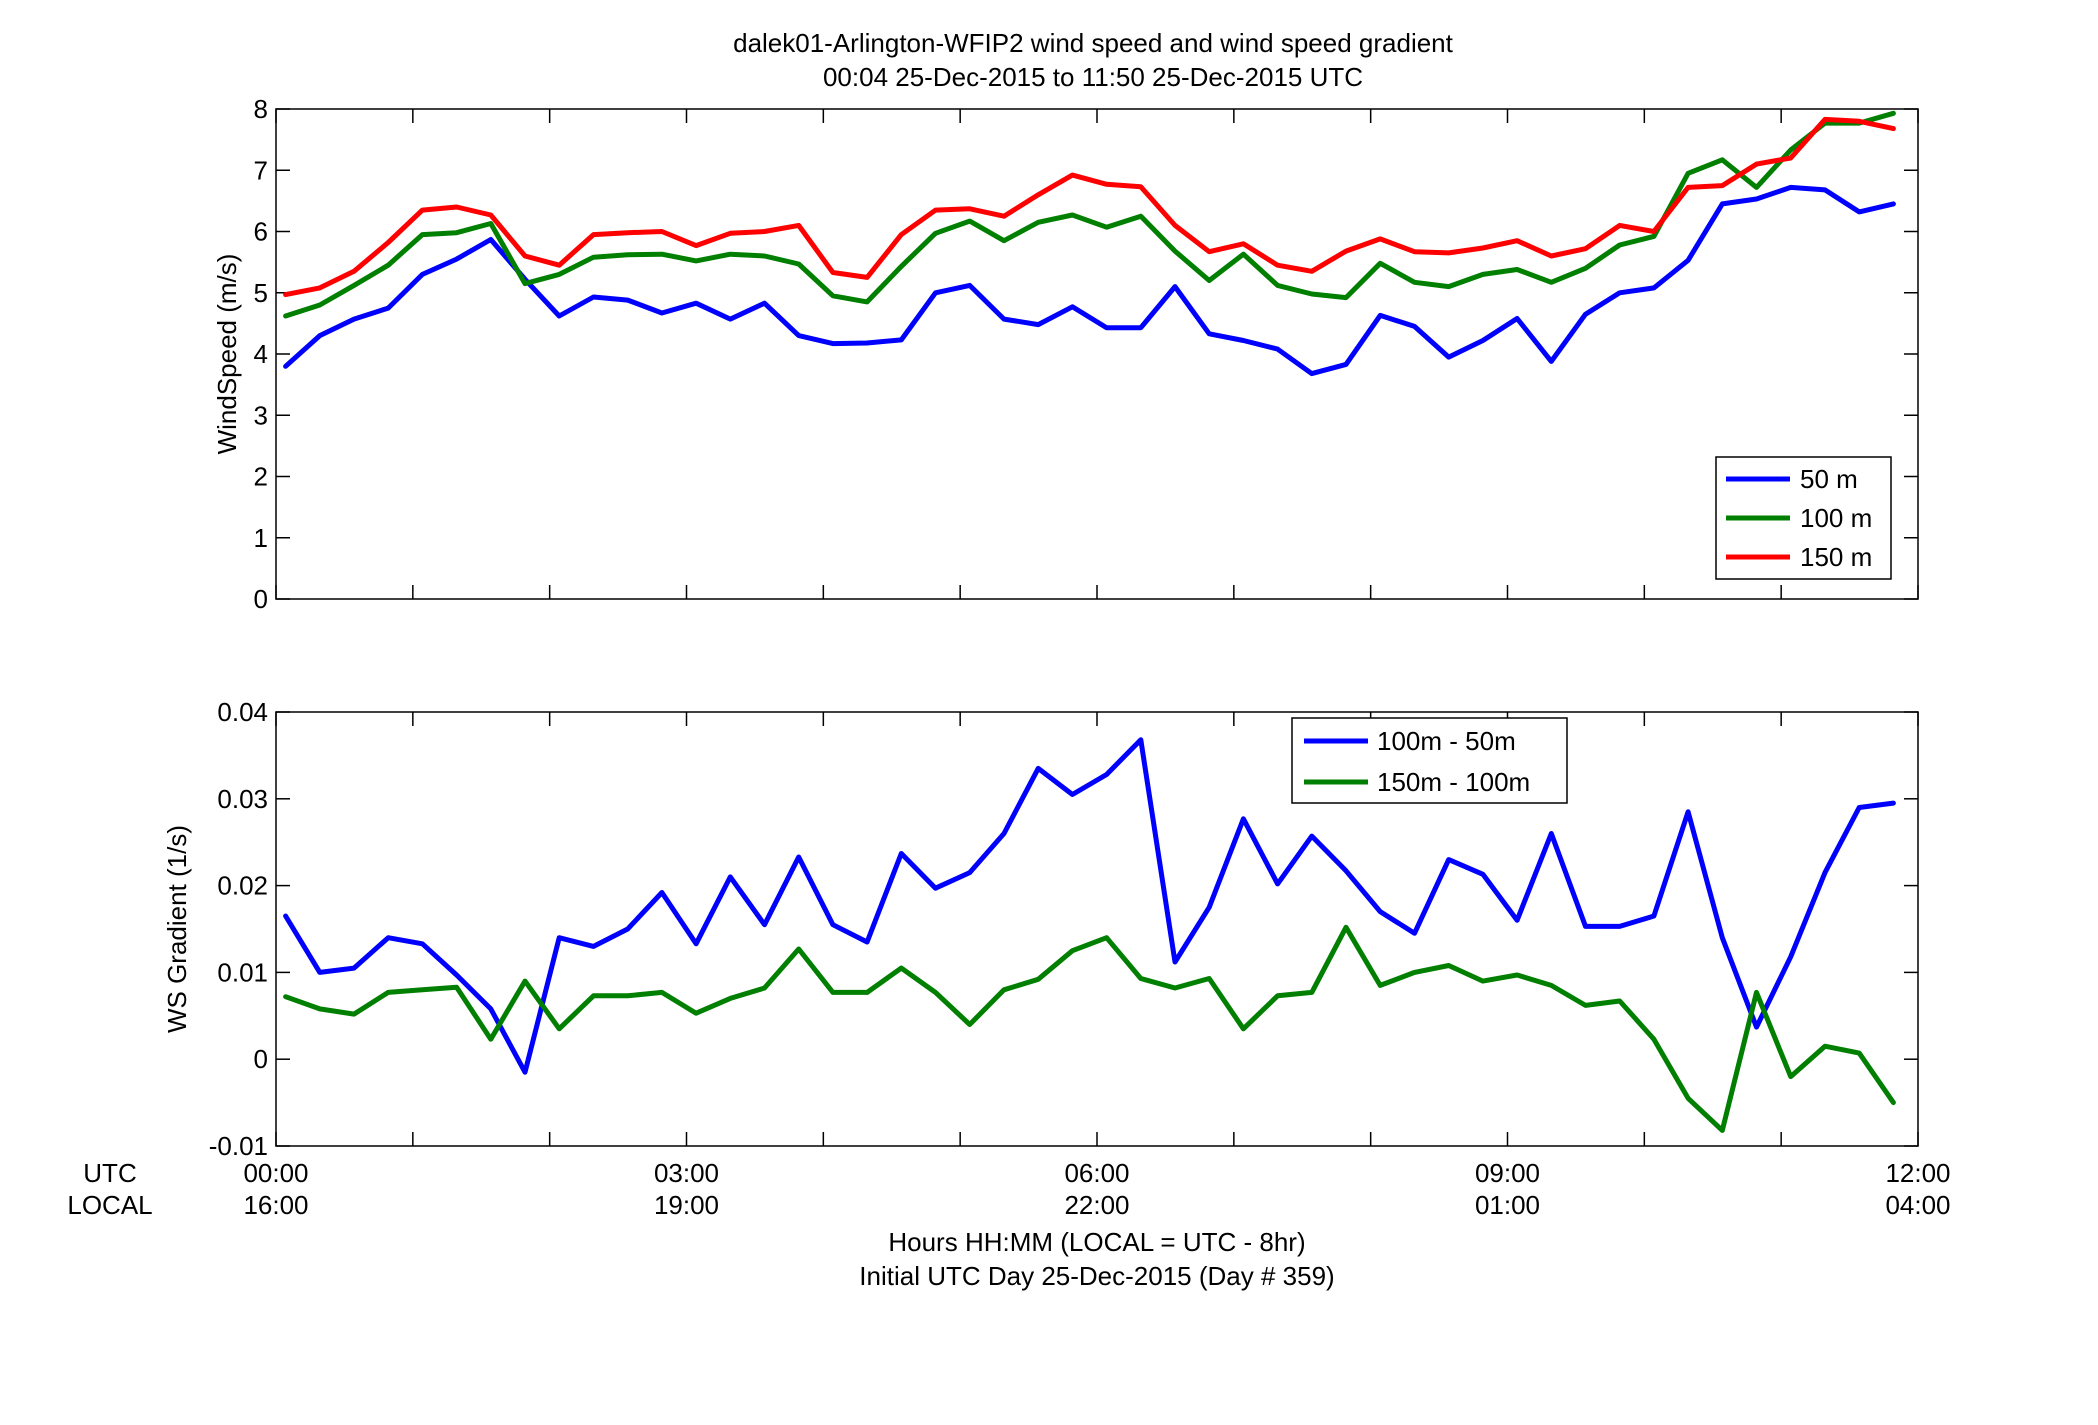 The width and height of the screenshot is (2098, 1425). I want to click on utc-tick-label: 06:00, so click(1096, 1173).